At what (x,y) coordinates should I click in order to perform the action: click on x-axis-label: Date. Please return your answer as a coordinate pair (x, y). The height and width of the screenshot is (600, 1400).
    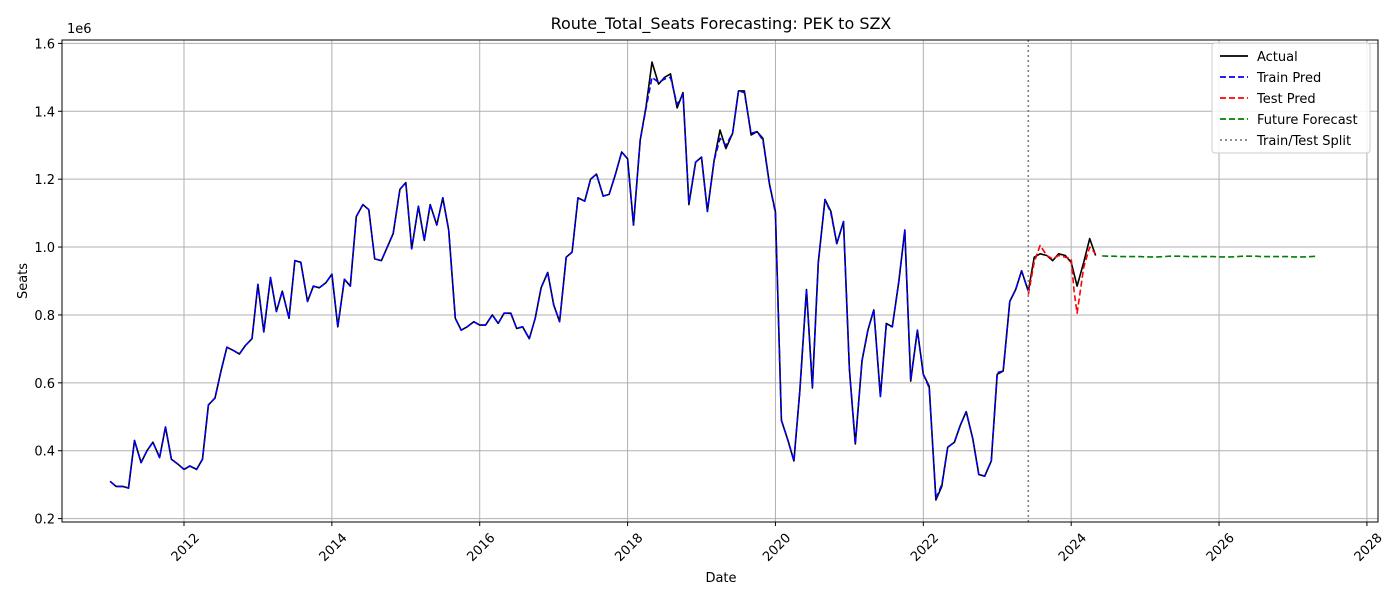
    Looking at the image, I should click on (720, 578).